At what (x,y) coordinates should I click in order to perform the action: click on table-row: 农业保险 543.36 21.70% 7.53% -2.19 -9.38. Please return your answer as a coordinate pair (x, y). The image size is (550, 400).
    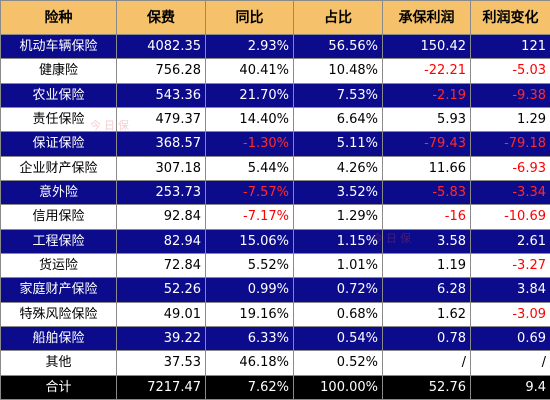
    Looking at the image, I should click on (275, 95).